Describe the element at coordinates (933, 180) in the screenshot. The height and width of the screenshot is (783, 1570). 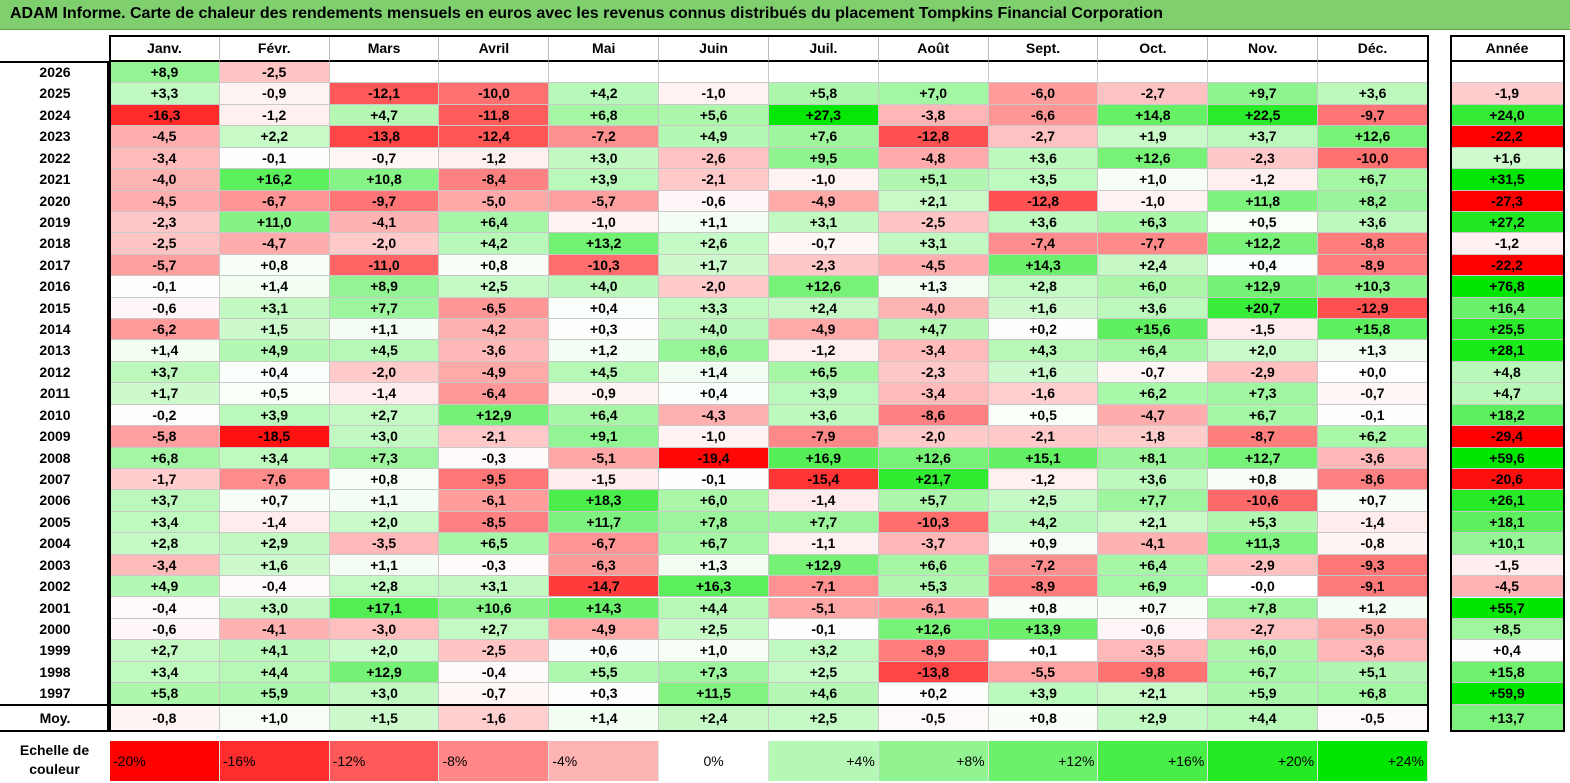
I see `heatmap-cell: +5,1` at that location.